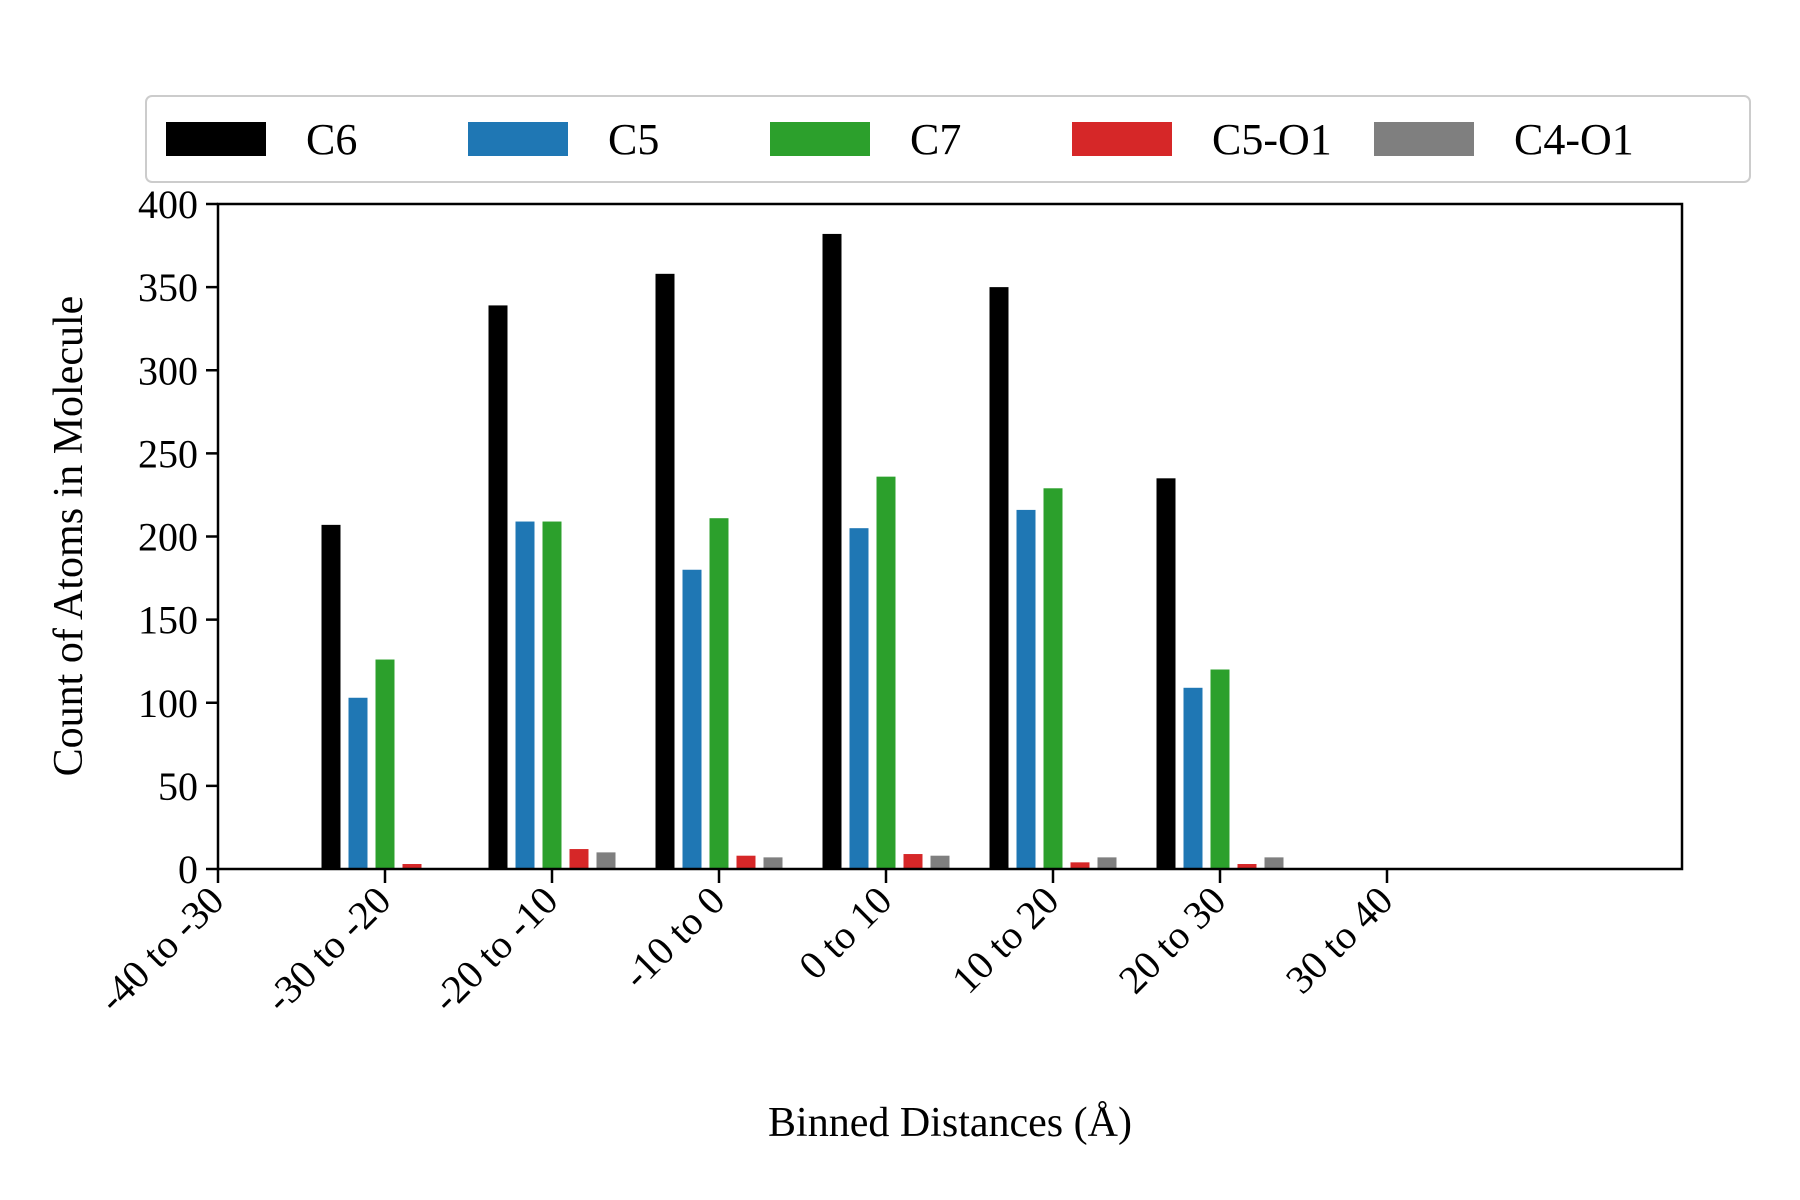  Describe the element at coordinates (674, 938) in the screenshot. I see `x-tick-label: -10 to 0` at that location.